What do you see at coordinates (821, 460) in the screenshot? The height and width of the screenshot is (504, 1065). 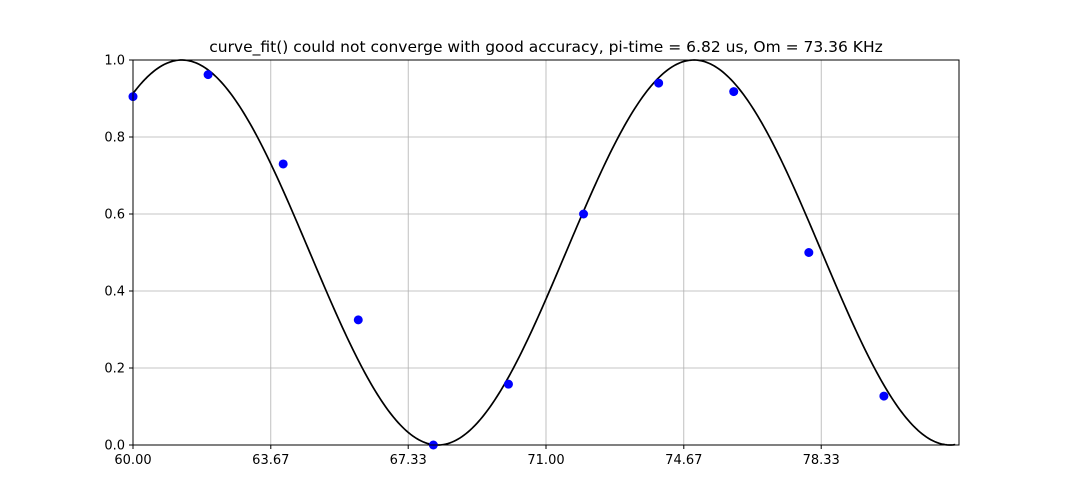 I see `x-tick-label: 78.33` at bounding box center [821, 460].